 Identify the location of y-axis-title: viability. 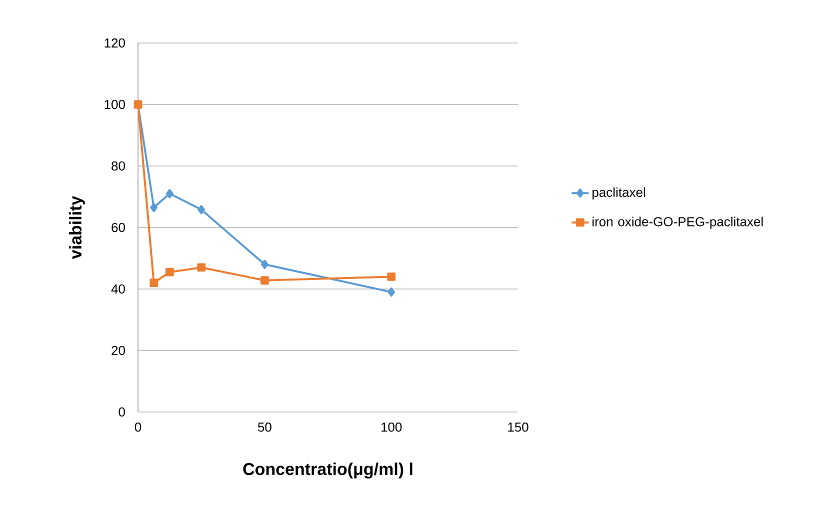
(77, 228).